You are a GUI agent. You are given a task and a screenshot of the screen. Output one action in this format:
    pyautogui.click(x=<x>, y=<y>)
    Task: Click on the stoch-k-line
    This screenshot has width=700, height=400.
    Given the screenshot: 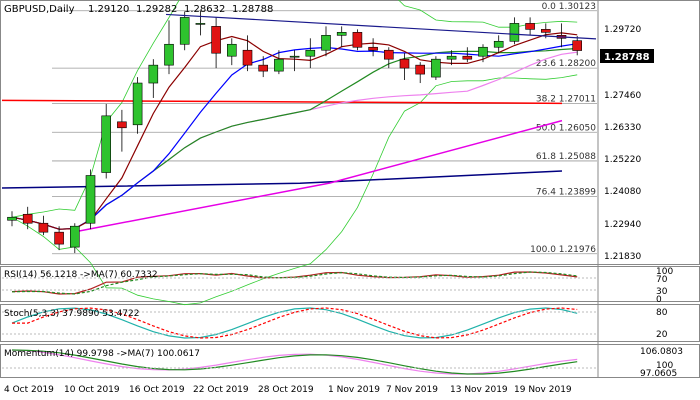 What is the action you would take?
    pyautogui.click(x=294, y=323)
    